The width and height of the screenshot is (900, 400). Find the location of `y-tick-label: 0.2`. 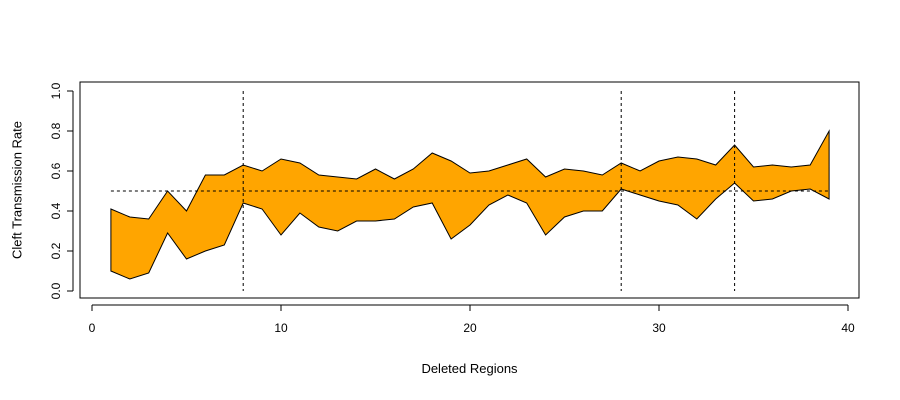

y-tick-label: 0.2 is located at coordinates (56, 250).